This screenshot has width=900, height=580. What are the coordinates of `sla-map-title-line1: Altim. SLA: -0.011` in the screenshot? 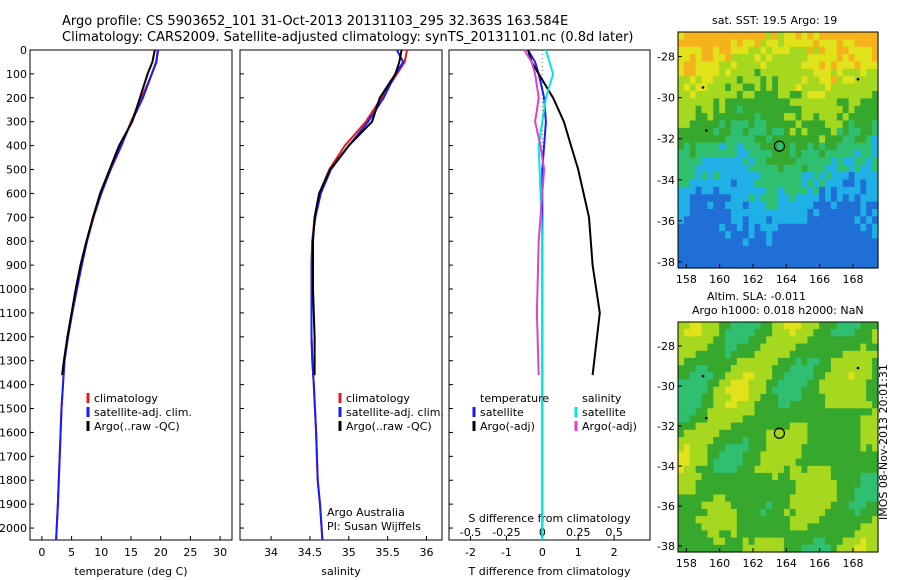 It's located at (757, 296).